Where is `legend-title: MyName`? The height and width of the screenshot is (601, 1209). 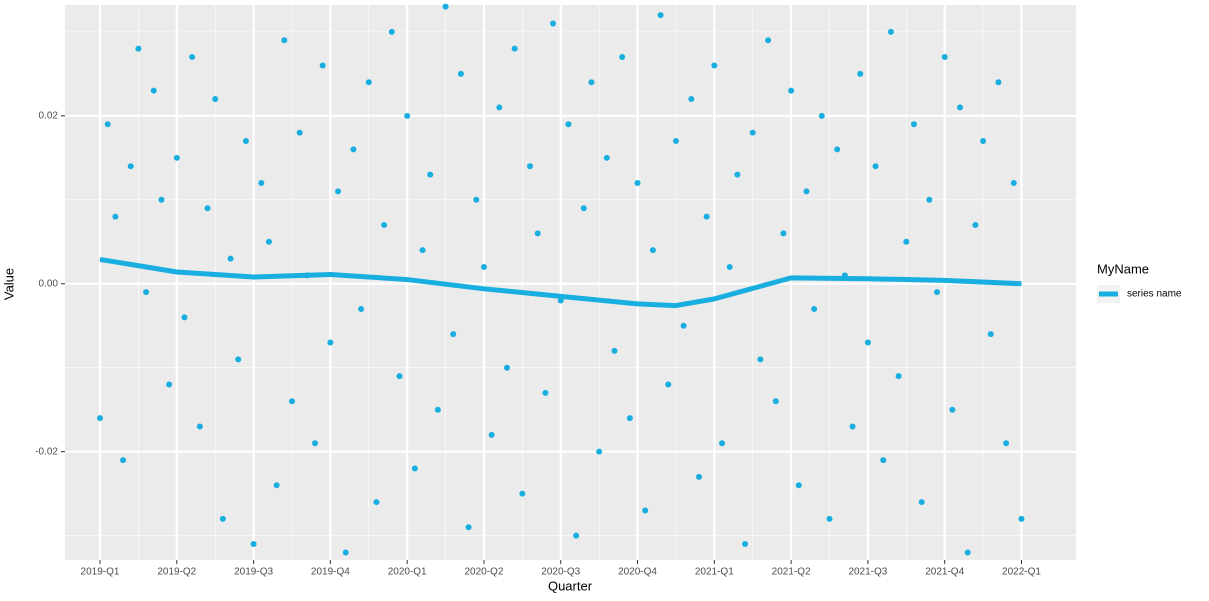 legend-title: MyName is located at coordinates (1123, 268).